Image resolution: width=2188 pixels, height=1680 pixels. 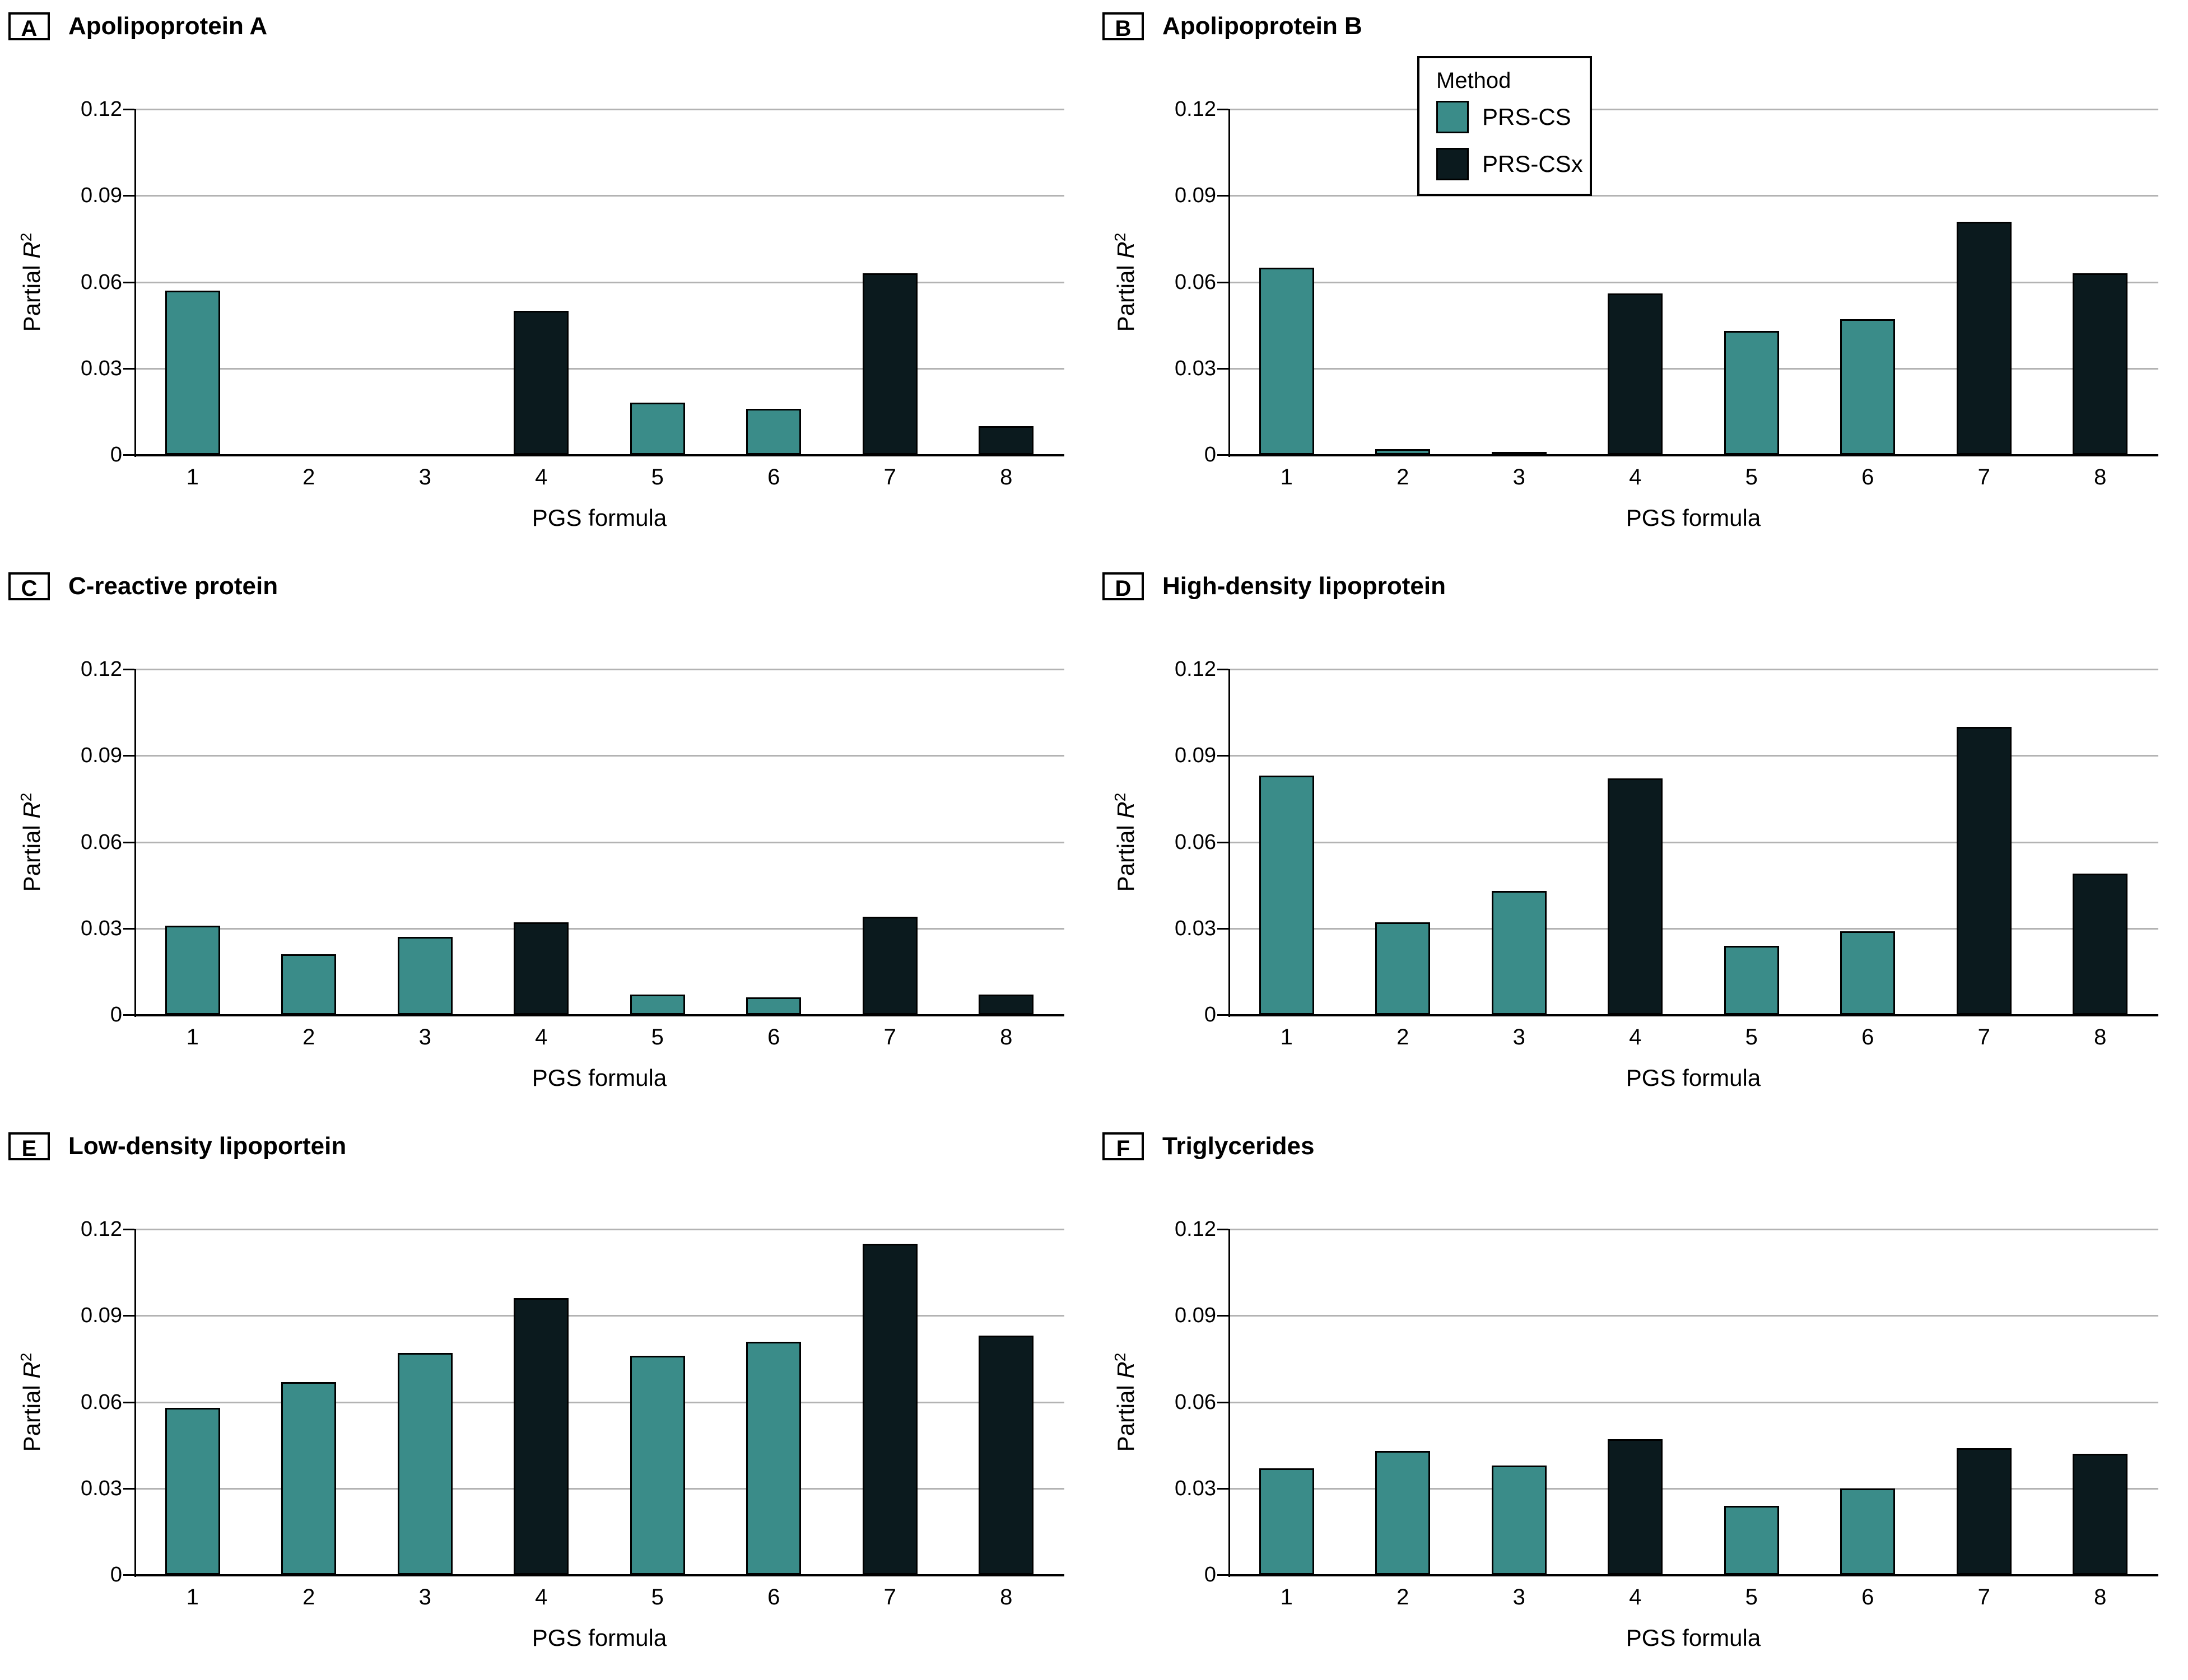 I want to click on panel-title: Apolipoprotein A, so click(x=168, y=26).